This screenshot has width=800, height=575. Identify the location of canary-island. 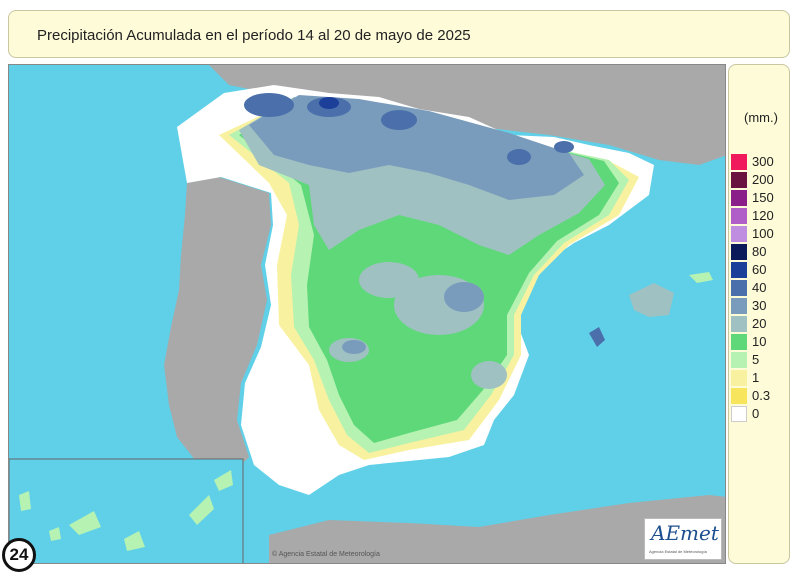
(25, 501).